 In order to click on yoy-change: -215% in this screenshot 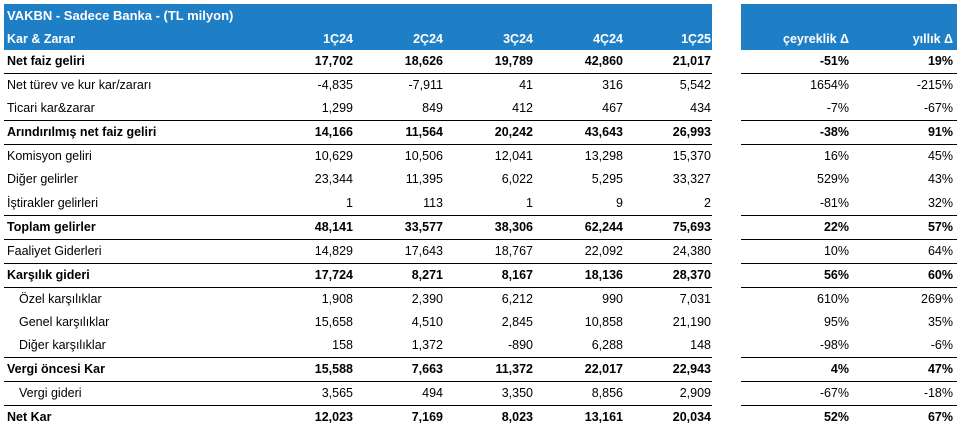, I will do `click(934, 85)`.